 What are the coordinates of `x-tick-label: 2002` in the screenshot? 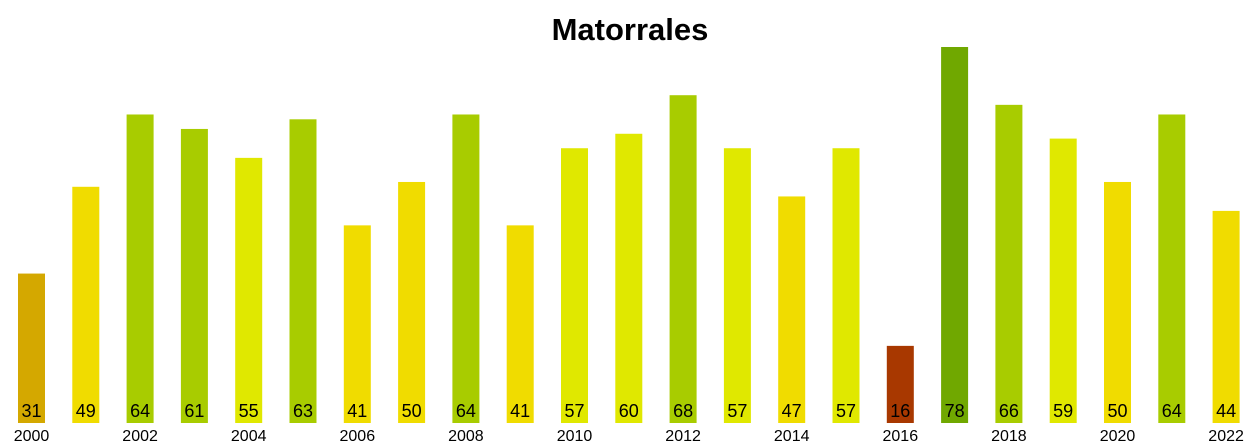 It's located at (140, 436).